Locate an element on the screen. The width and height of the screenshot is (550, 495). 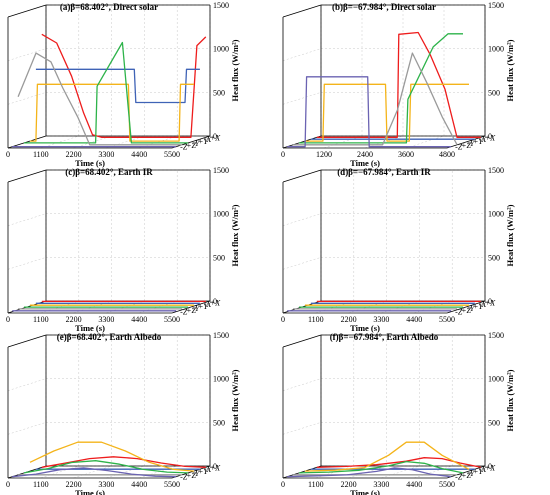
x-tick-label: 3600 is located at coordinates (406, 154).